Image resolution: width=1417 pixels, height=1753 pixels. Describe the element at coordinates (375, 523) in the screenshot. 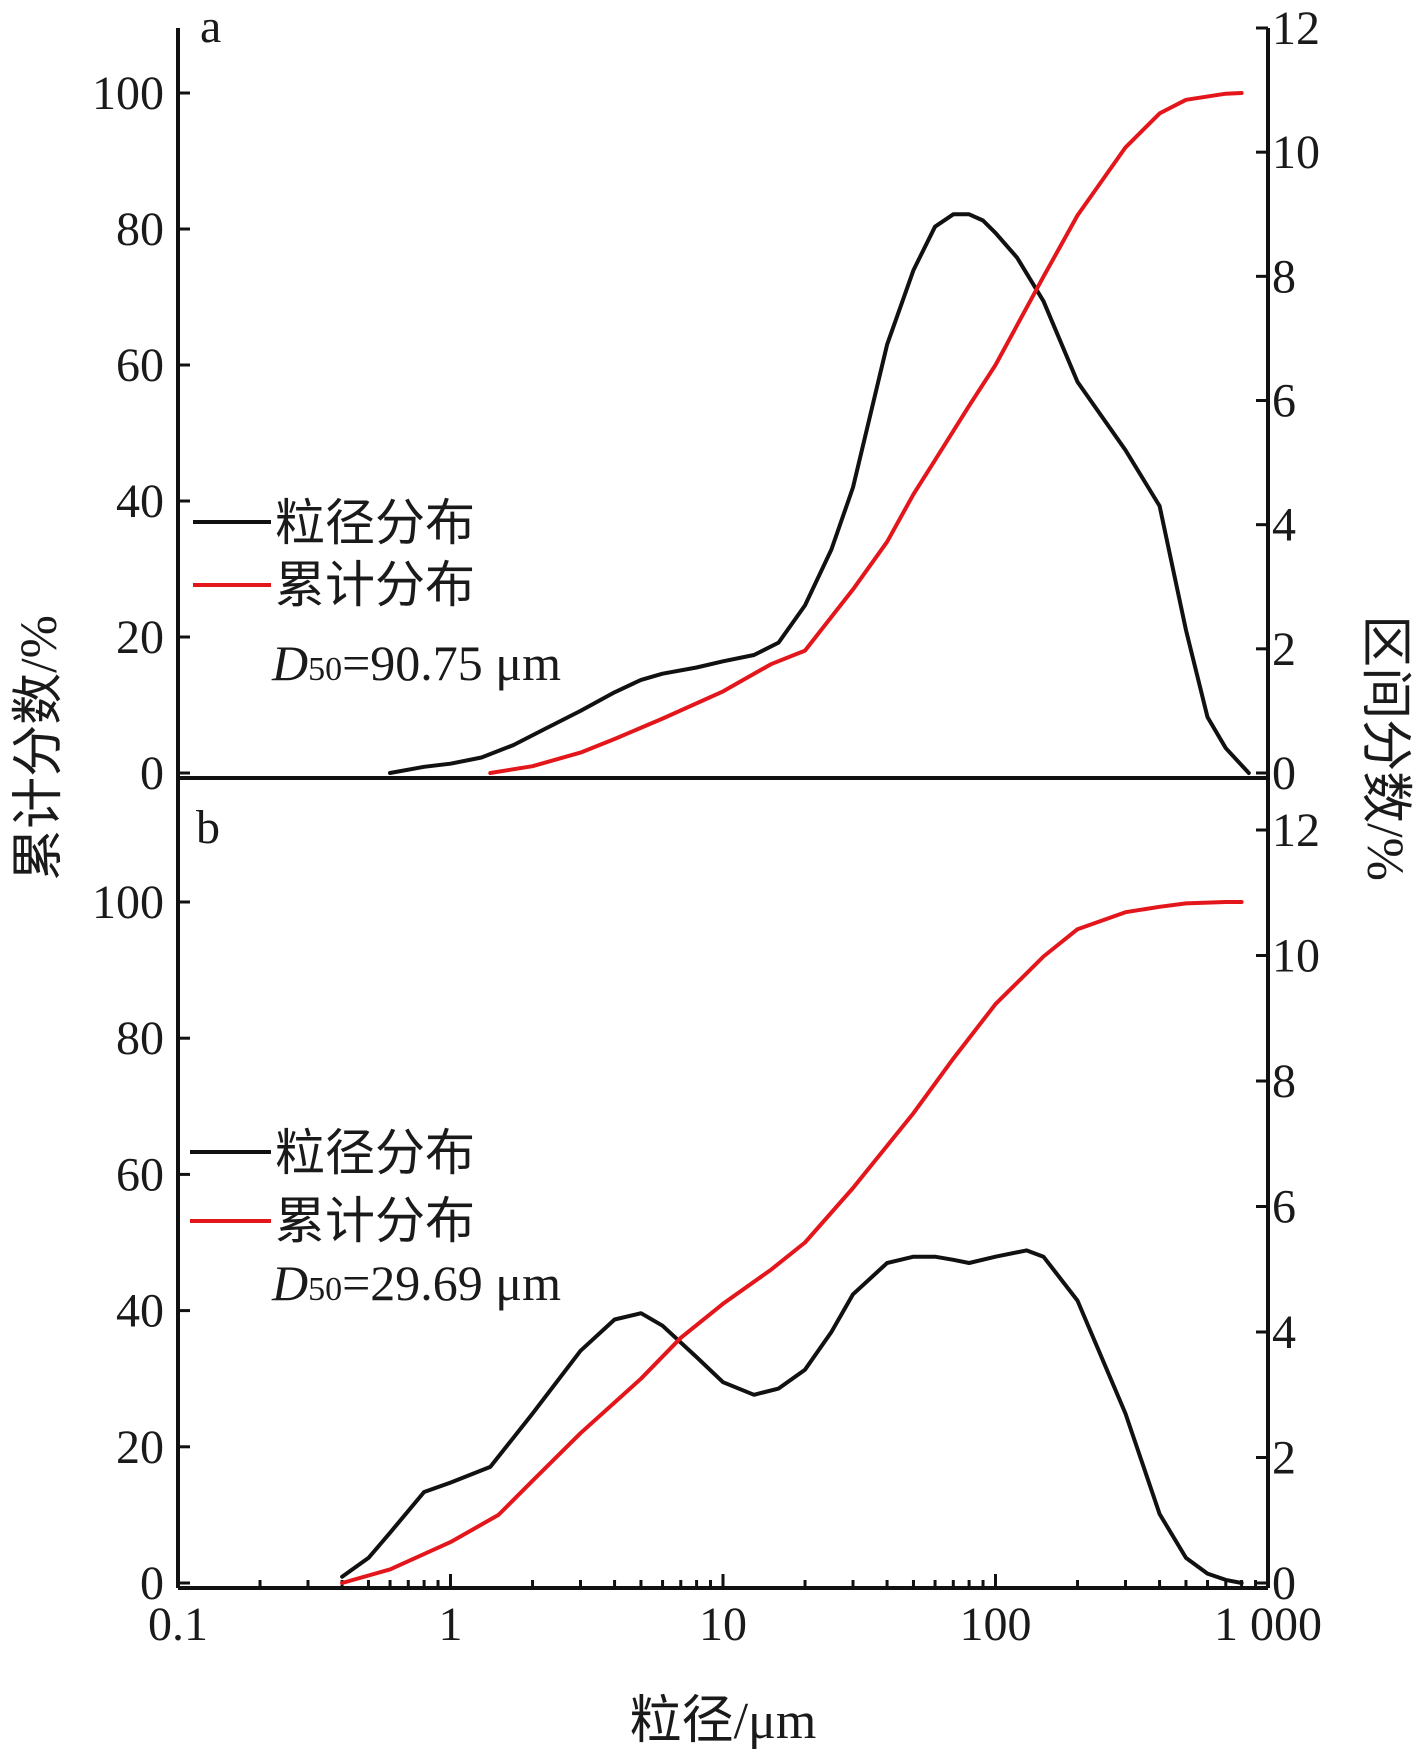

I see `panel-a-legend-distribution-label: 粒径分布` at that location.